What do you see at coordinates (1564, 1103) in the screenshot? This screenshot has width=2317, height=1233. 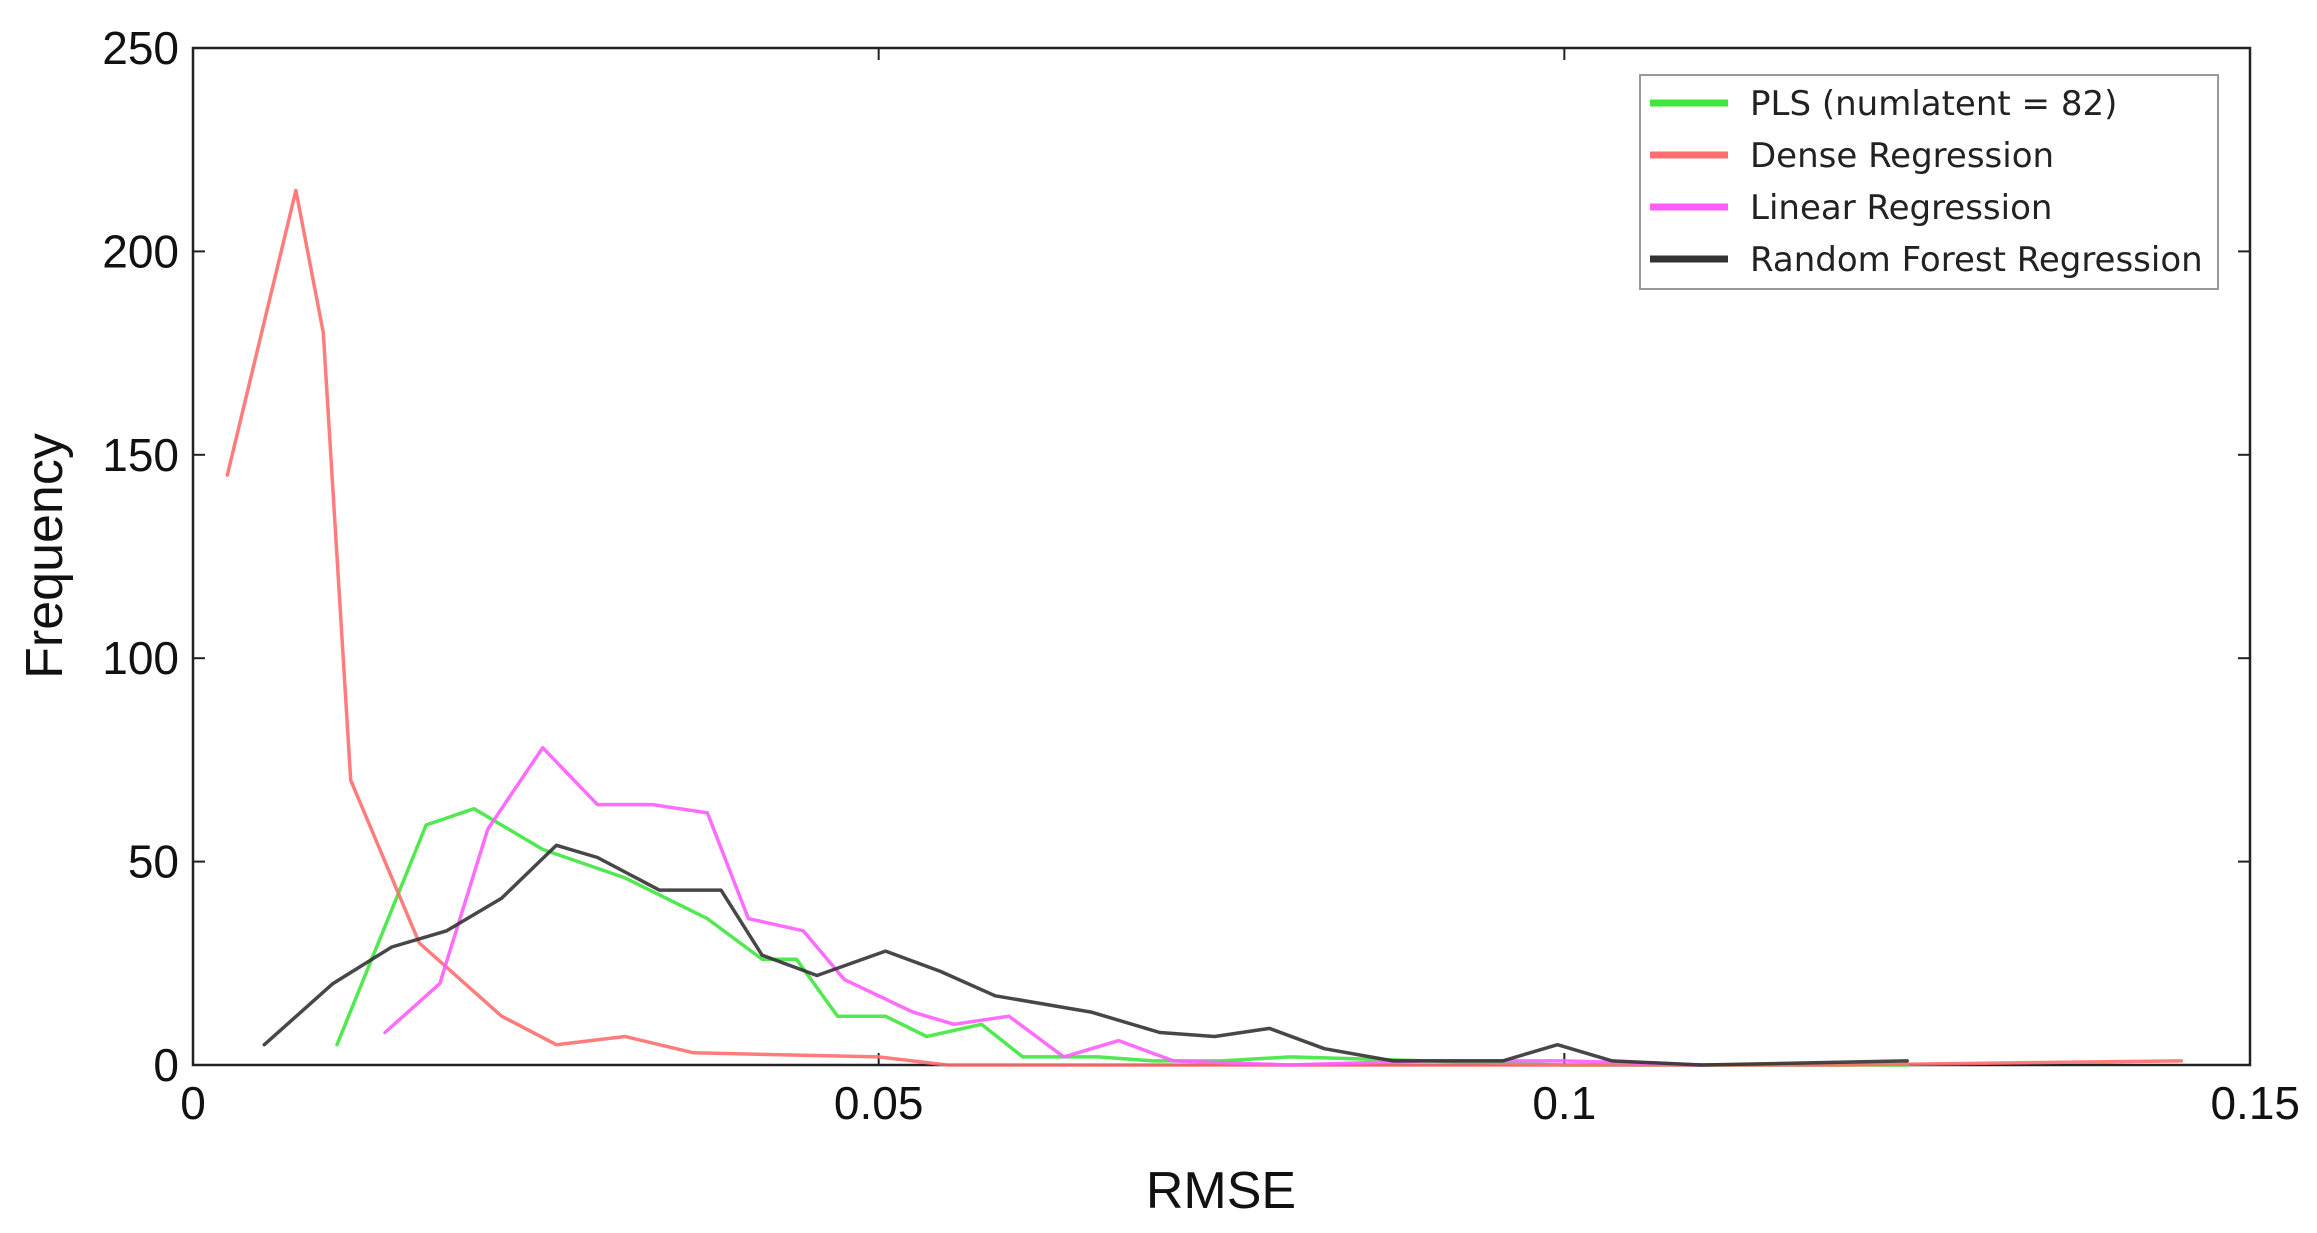 I see `x-tick-label: 0.1` at bounding box center [1564, 1103].